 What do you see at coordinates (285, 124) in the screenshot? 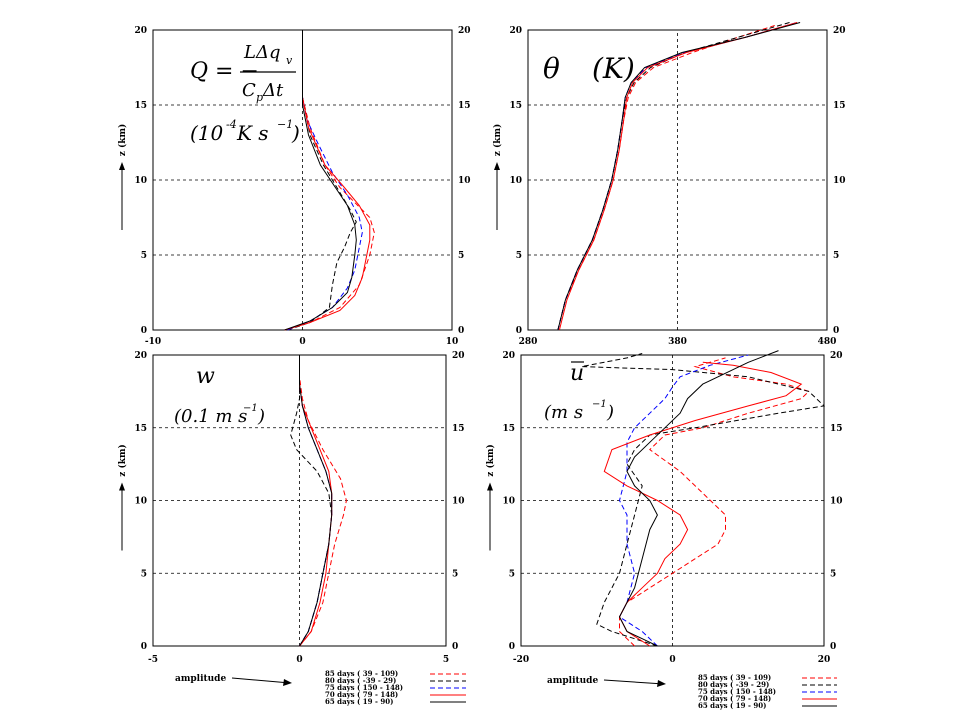
I see `formula-q-units-exp2: −1` at bounding box center [285, 124].